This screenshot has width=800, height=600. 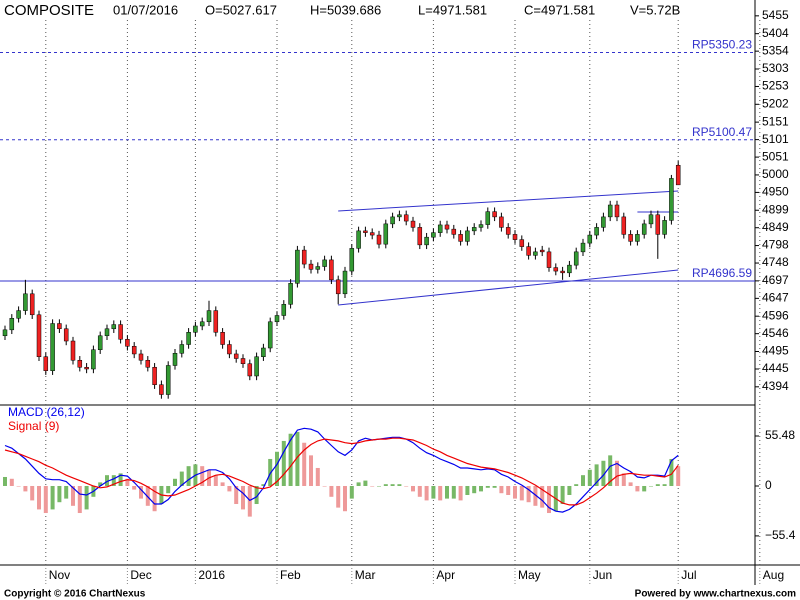 I want to click on ohlc-label: L=4971.581, so click(x=452, y=9).